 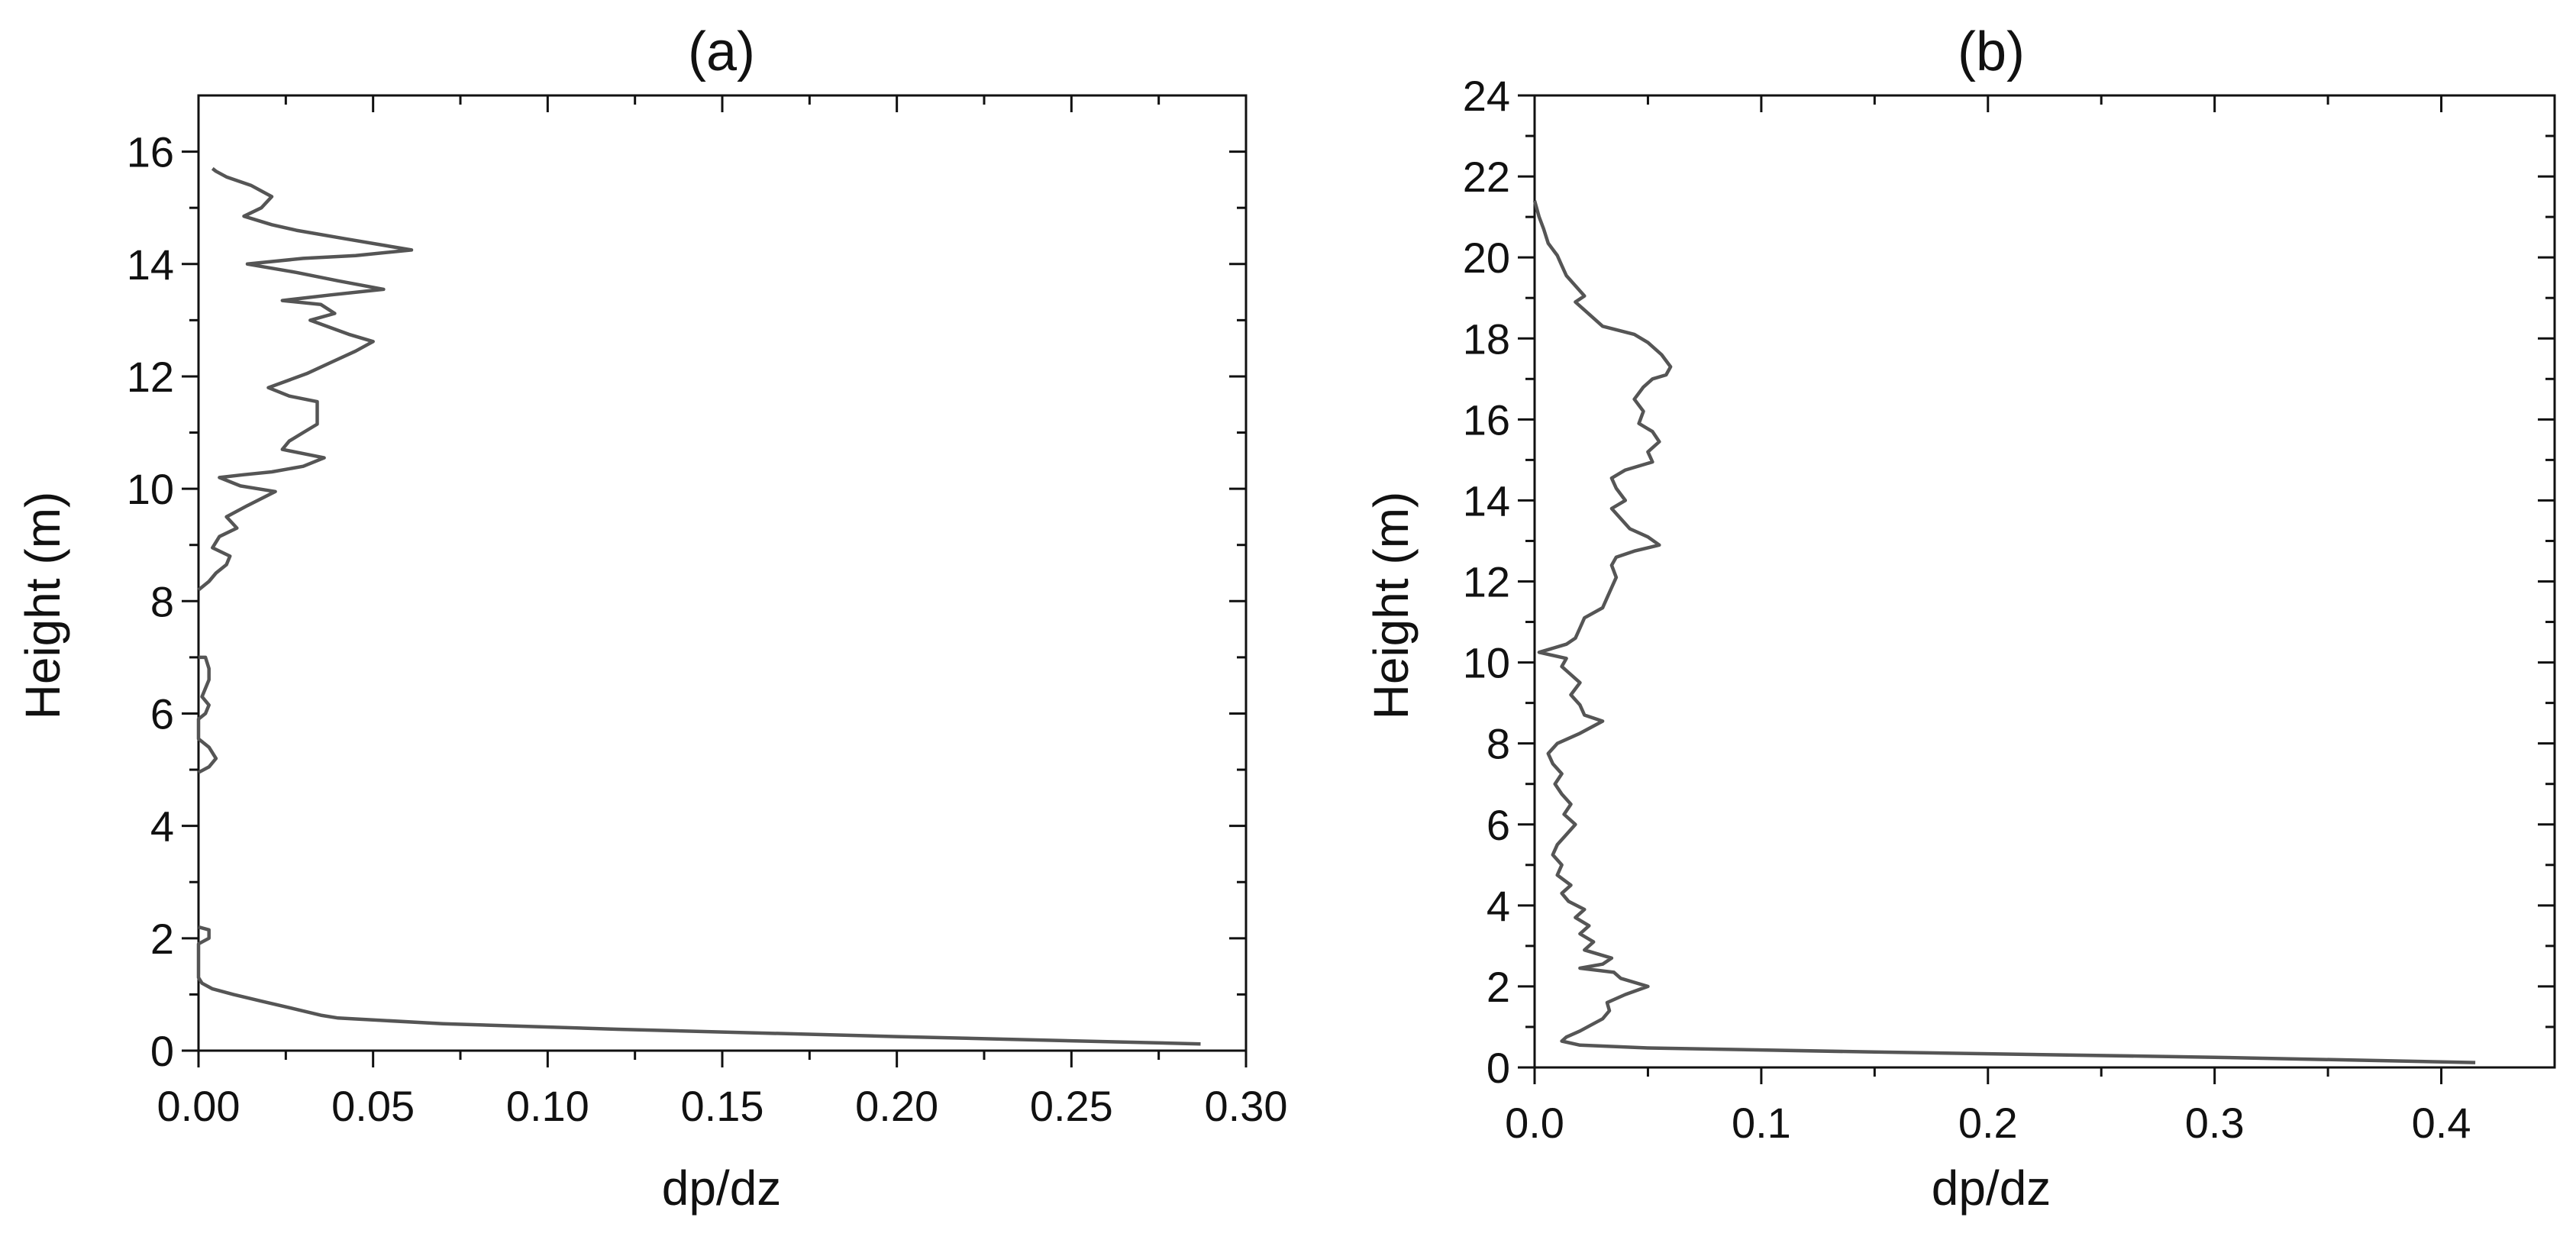 I want to click on x-tick-label-a: 0.10, so click(x=547, y=1106).